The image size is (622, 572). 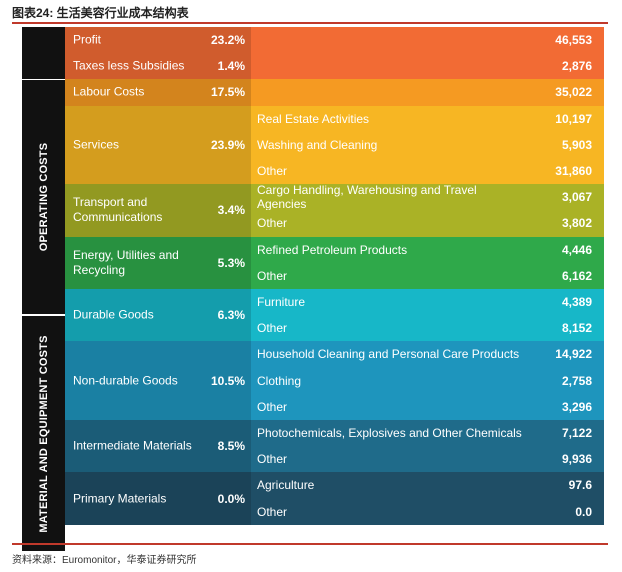 I want to click on operating-costs-label: OPERATING COSTS, so click(x=43, y=197).